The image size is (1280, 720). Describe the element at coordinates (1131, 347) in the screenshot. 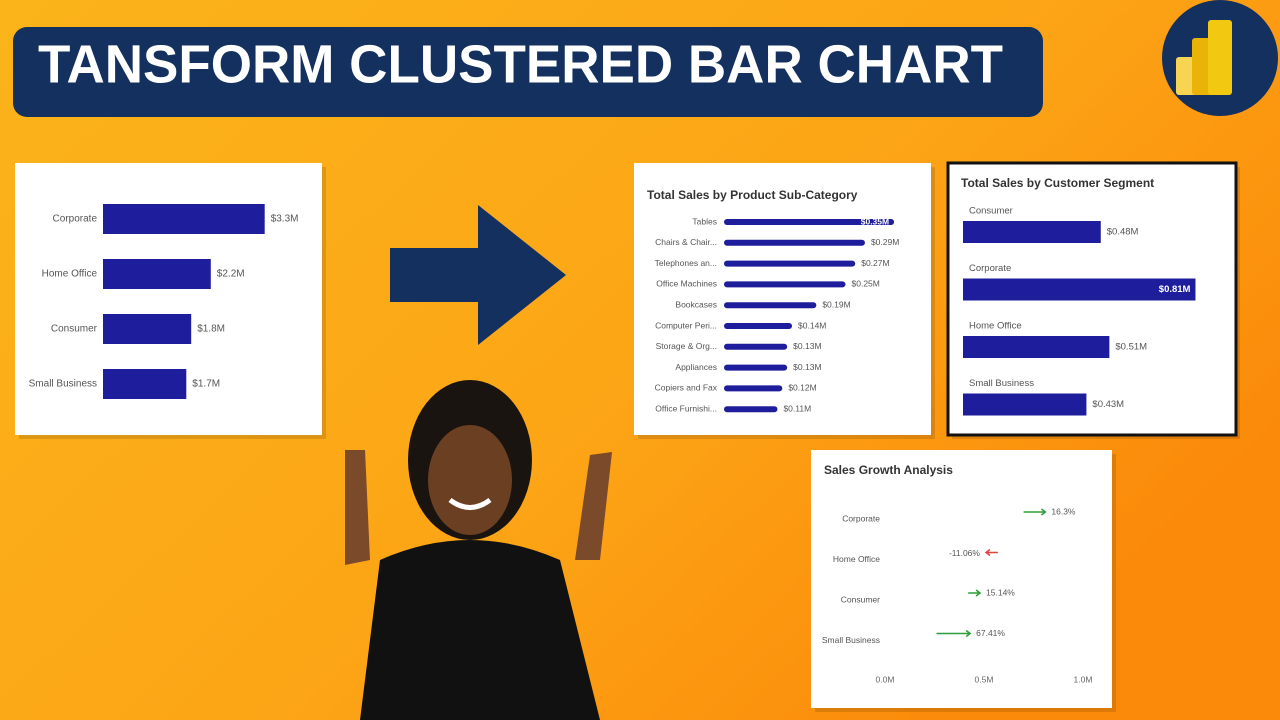

I see `value-label: $0.51M` at that location.